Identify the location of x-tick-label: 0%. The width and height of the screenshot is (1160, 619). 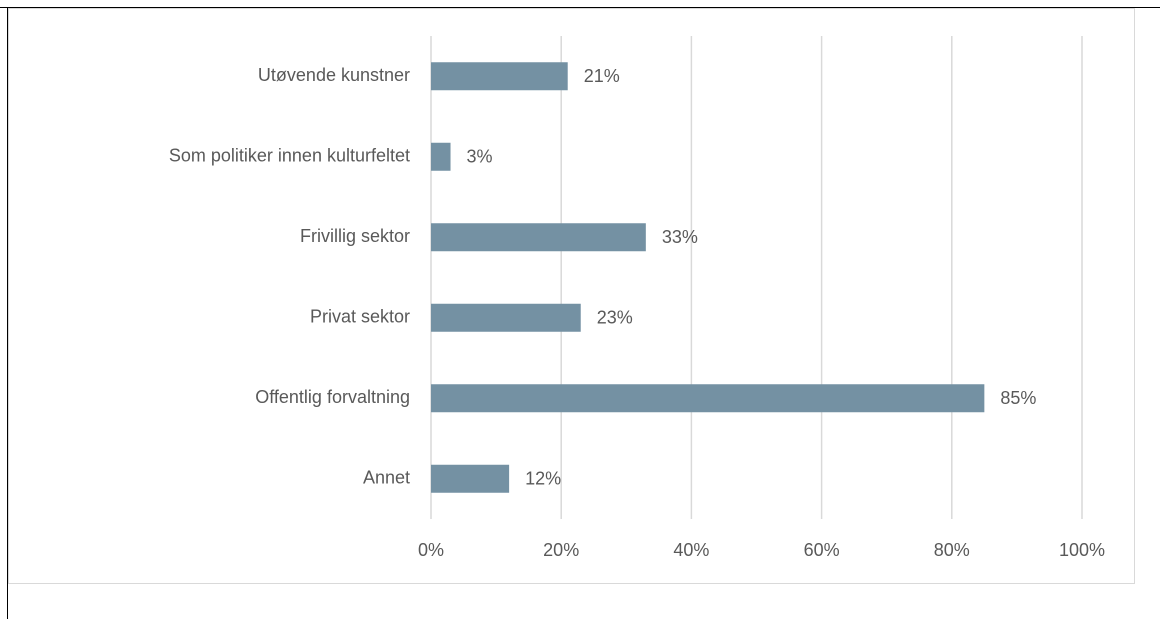
(431, 550).